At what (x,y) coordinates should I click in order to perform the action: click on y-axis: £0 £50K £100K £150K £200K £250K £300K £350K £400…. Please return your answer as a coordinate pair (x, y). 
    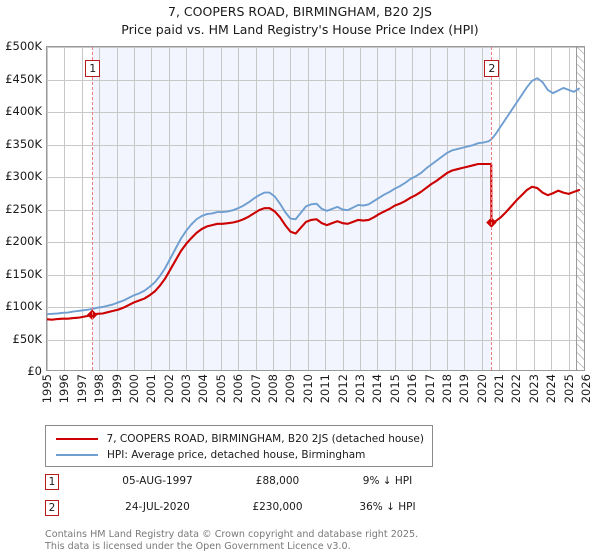
    Looking at the image, I should click on (21, 208).